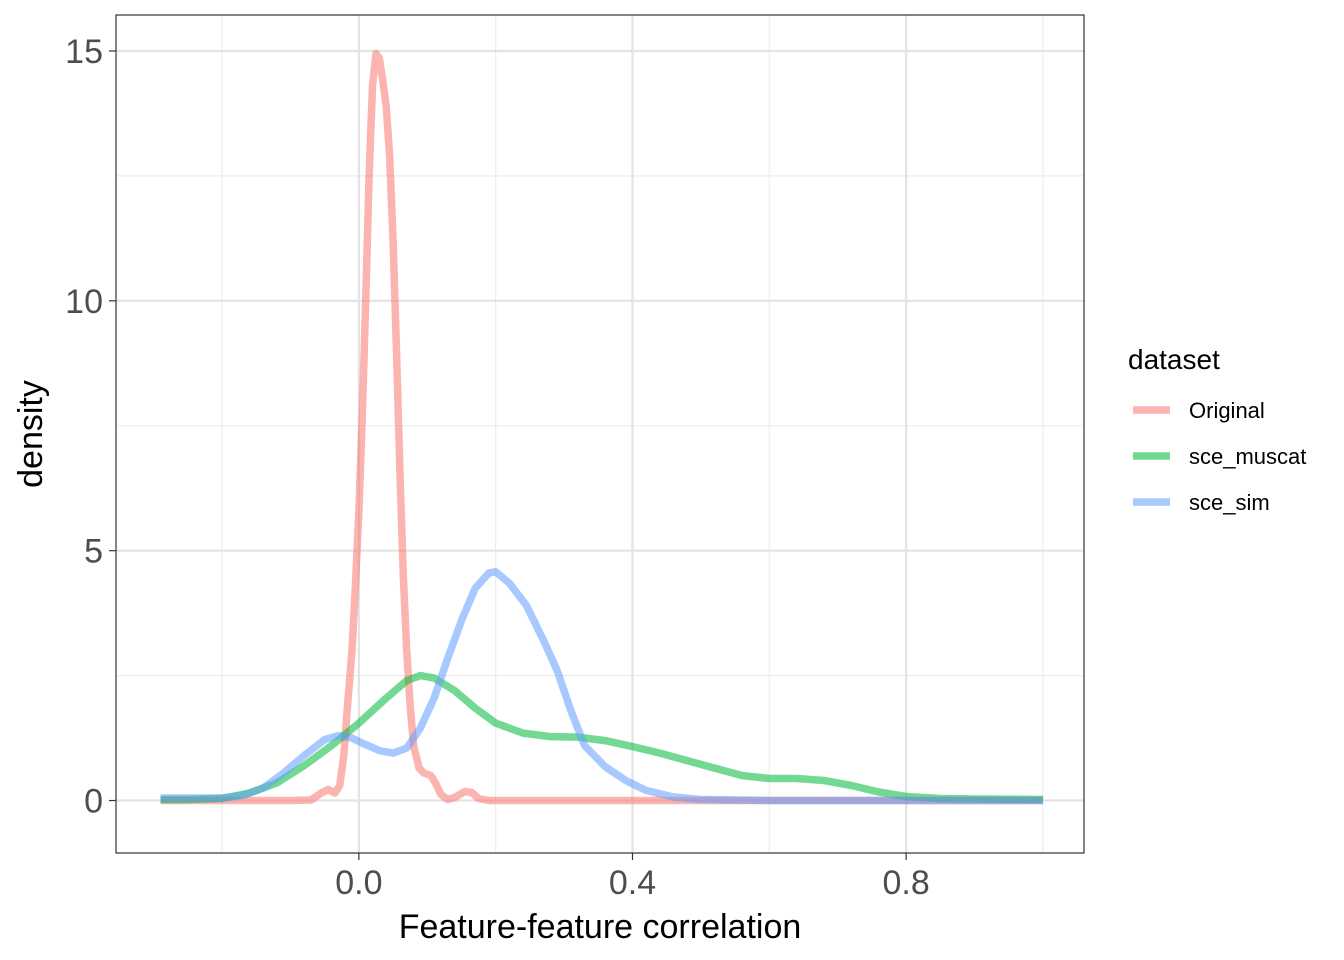  What do you see at coordinates (93, 802) in the screenshot?
I see `y-tick-label: 0` at bounding box center [93, 802].